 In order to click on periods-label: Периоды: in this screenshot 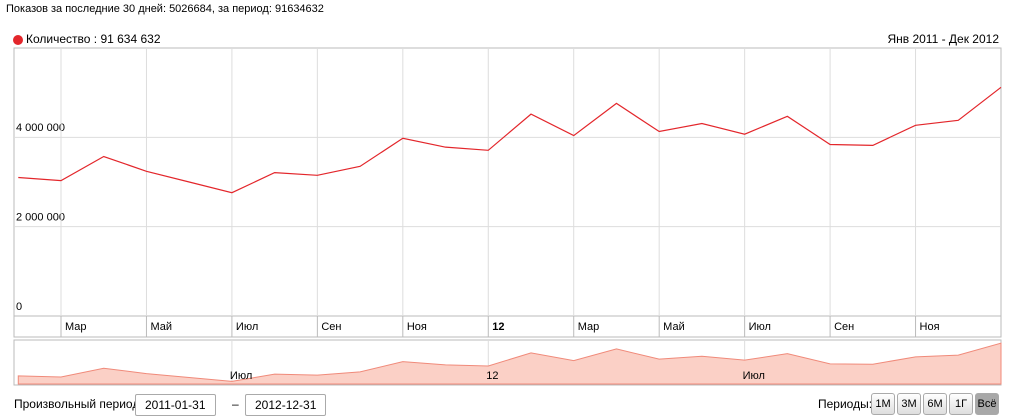, I will do `click(845, 404)`.